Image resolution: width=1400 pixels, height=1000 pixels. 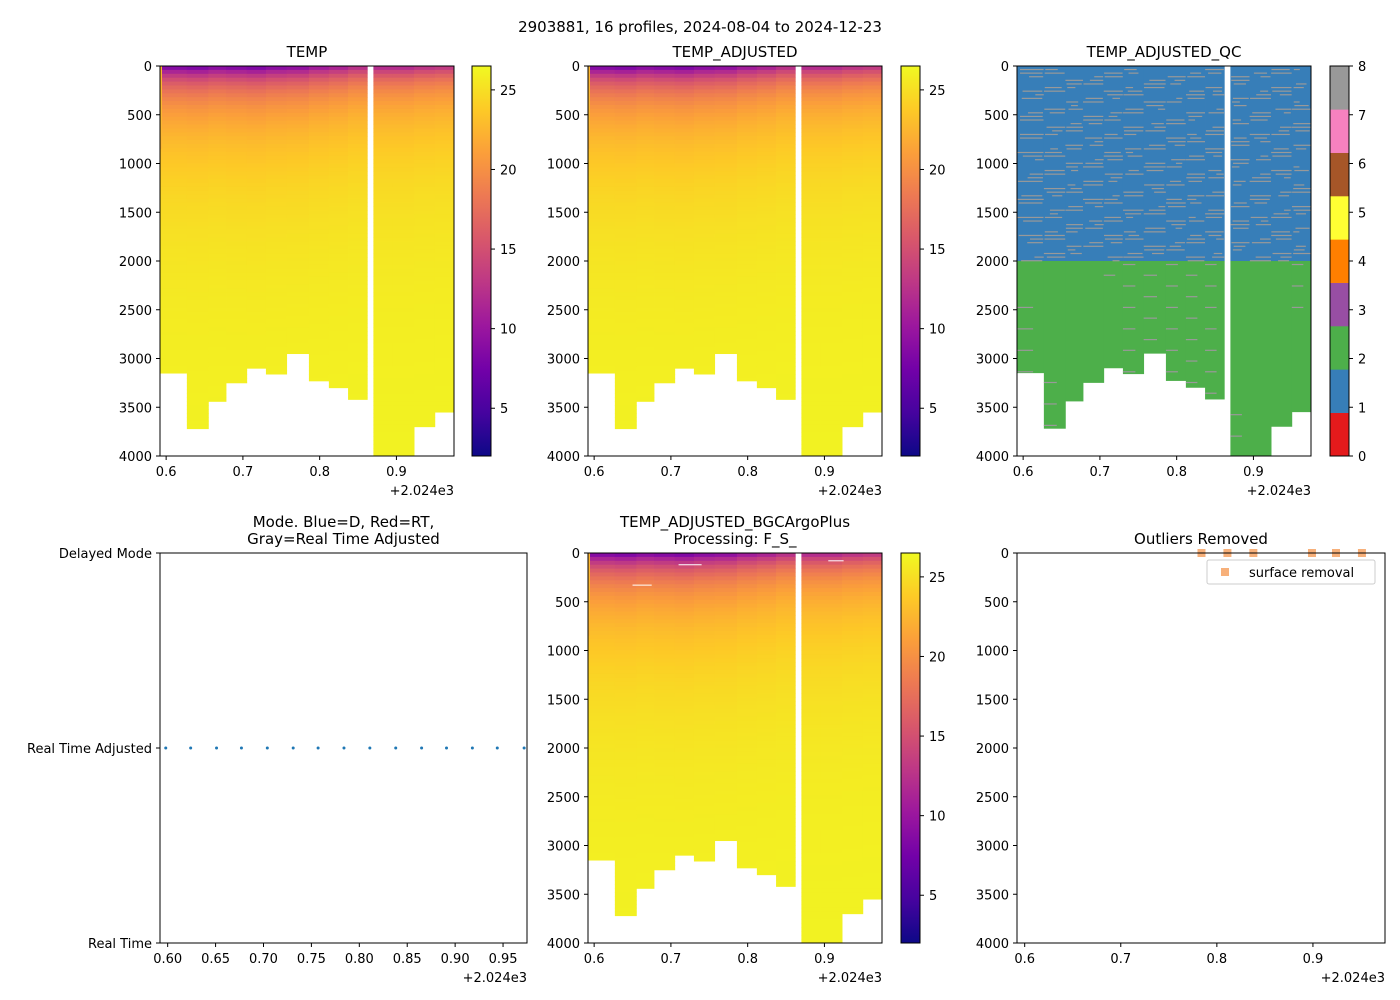 What do you see at coordinates (735, 748) in the screenshot?
I see `axes-frame` at bounding box center [735, 748].